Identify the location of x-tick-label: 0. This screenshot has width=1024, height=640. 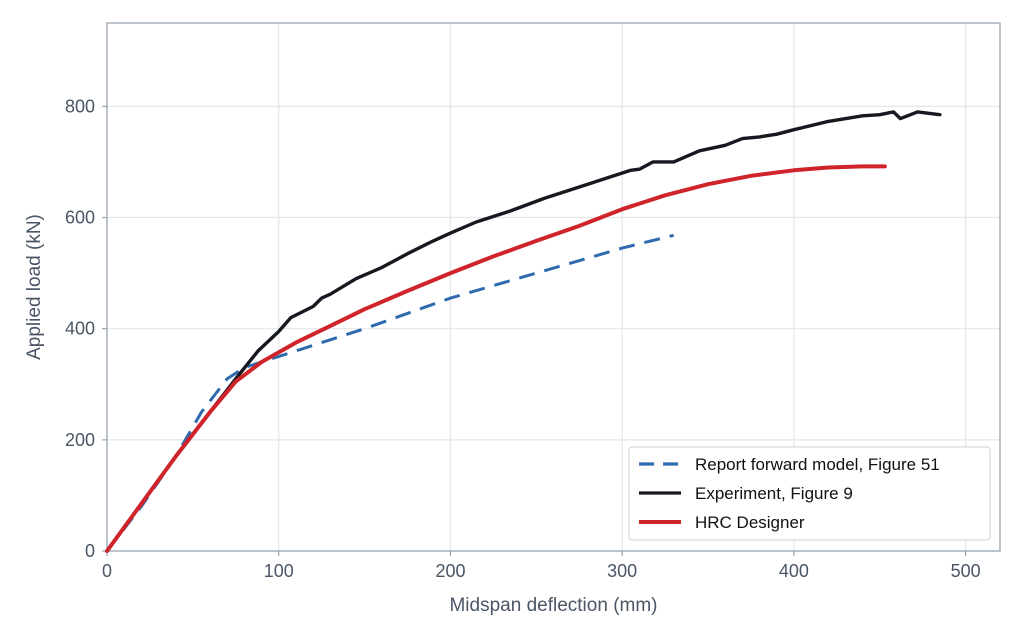
(107, 571).